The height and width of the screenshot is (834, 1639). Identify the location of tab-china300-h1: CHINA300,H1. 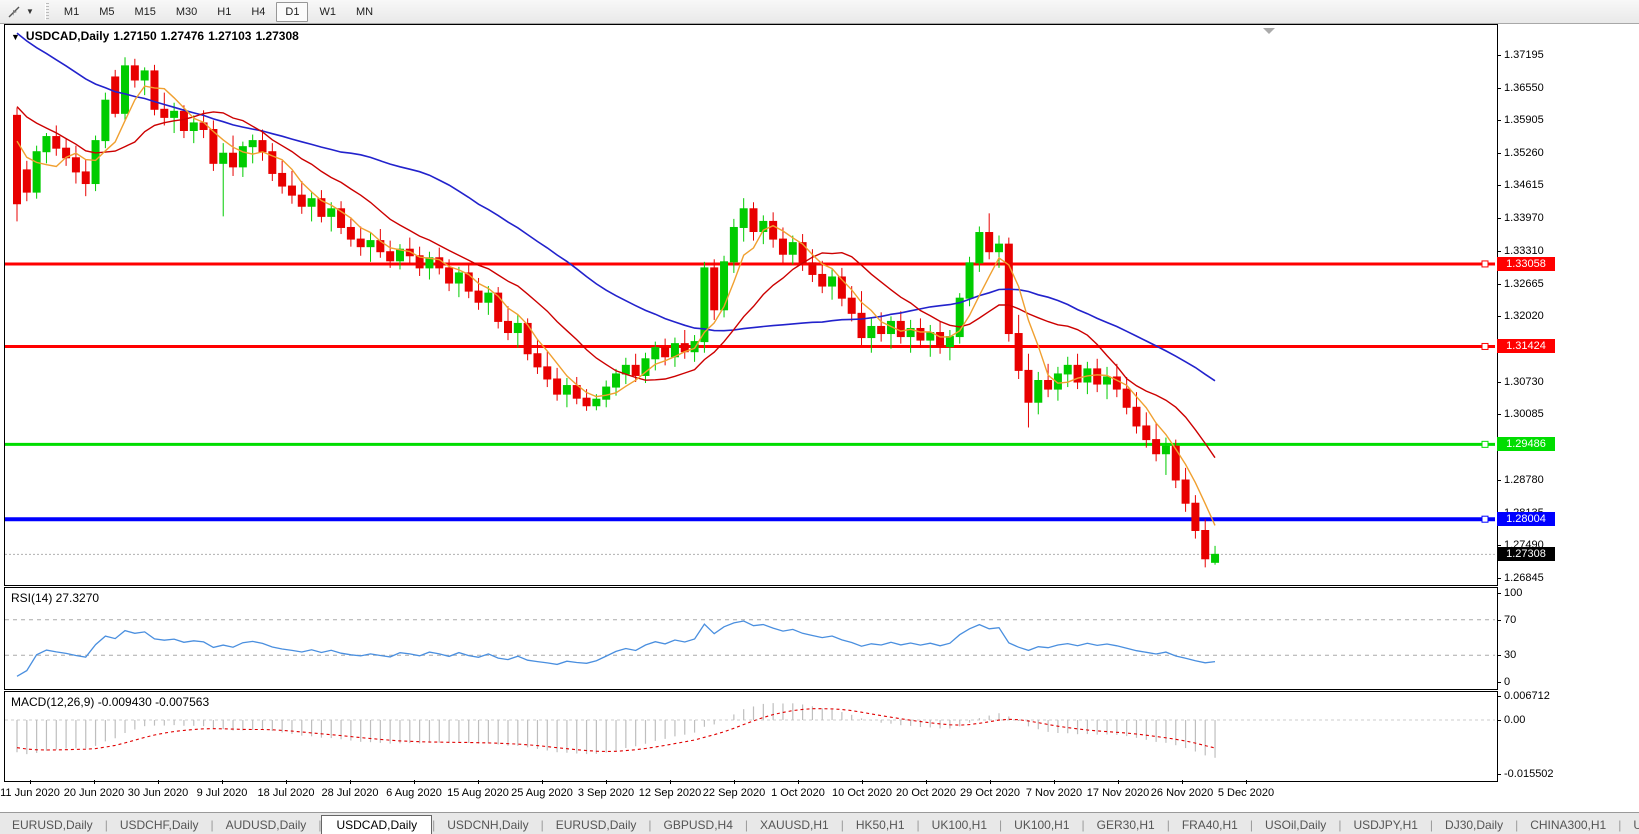
(1568, 825).